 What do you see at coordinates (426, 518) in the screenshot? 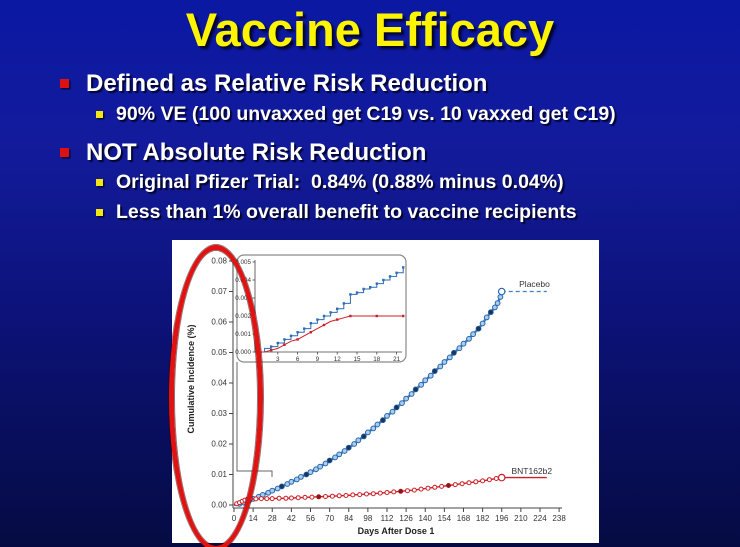
I see `svg-text: 140` at bounding box center [426, 518].